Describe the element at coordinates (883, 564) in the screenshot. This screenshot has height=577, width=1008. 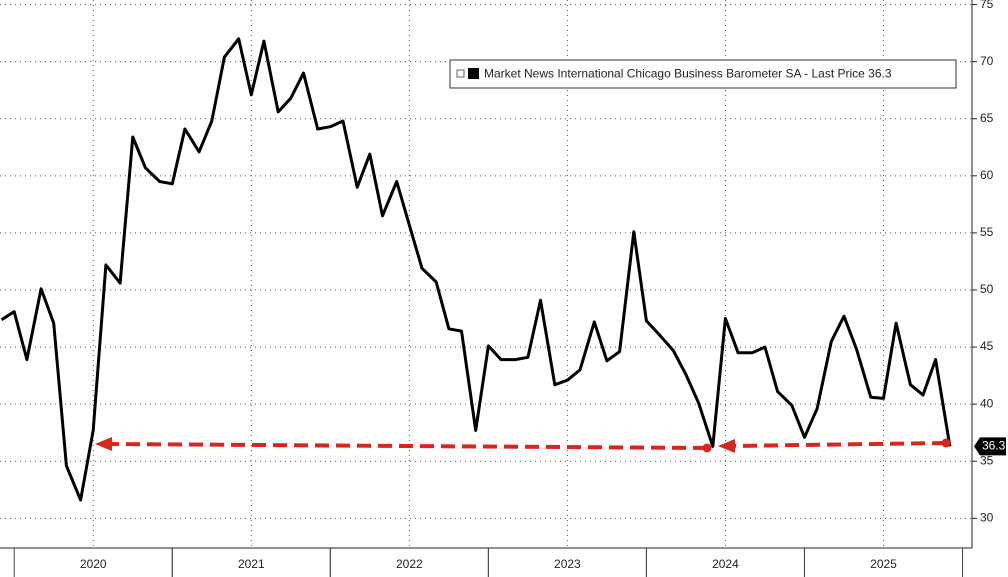
I see `x-tick-label: 2025` at that location.